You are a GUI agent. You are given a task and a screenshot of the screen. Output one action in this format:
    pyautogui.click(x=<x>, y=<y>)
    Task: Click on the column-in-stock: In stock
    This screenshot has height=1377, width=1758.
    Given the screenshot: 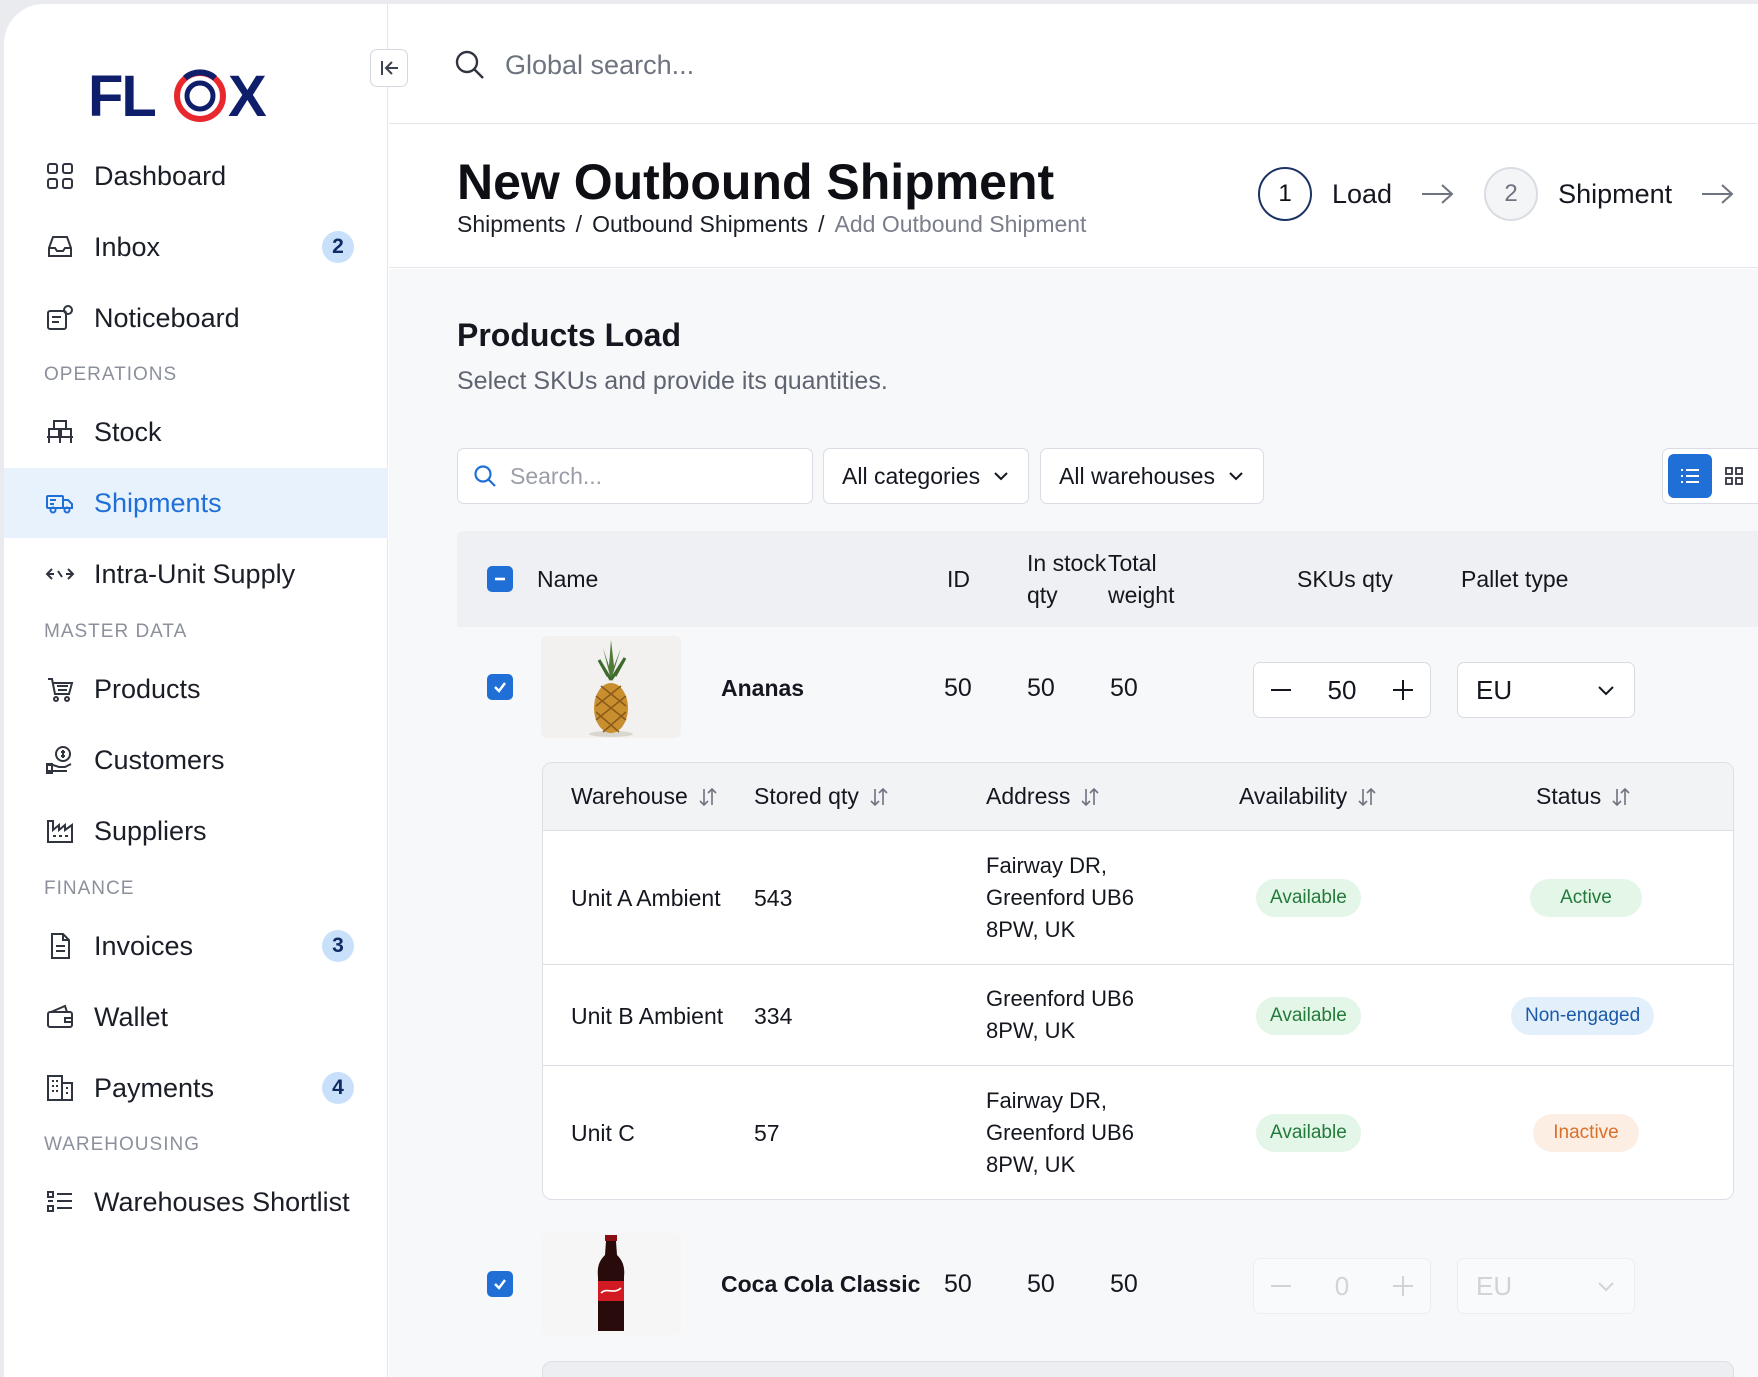 What is the action you would take?
    pyautogui.click(x=1067, y=563)
    